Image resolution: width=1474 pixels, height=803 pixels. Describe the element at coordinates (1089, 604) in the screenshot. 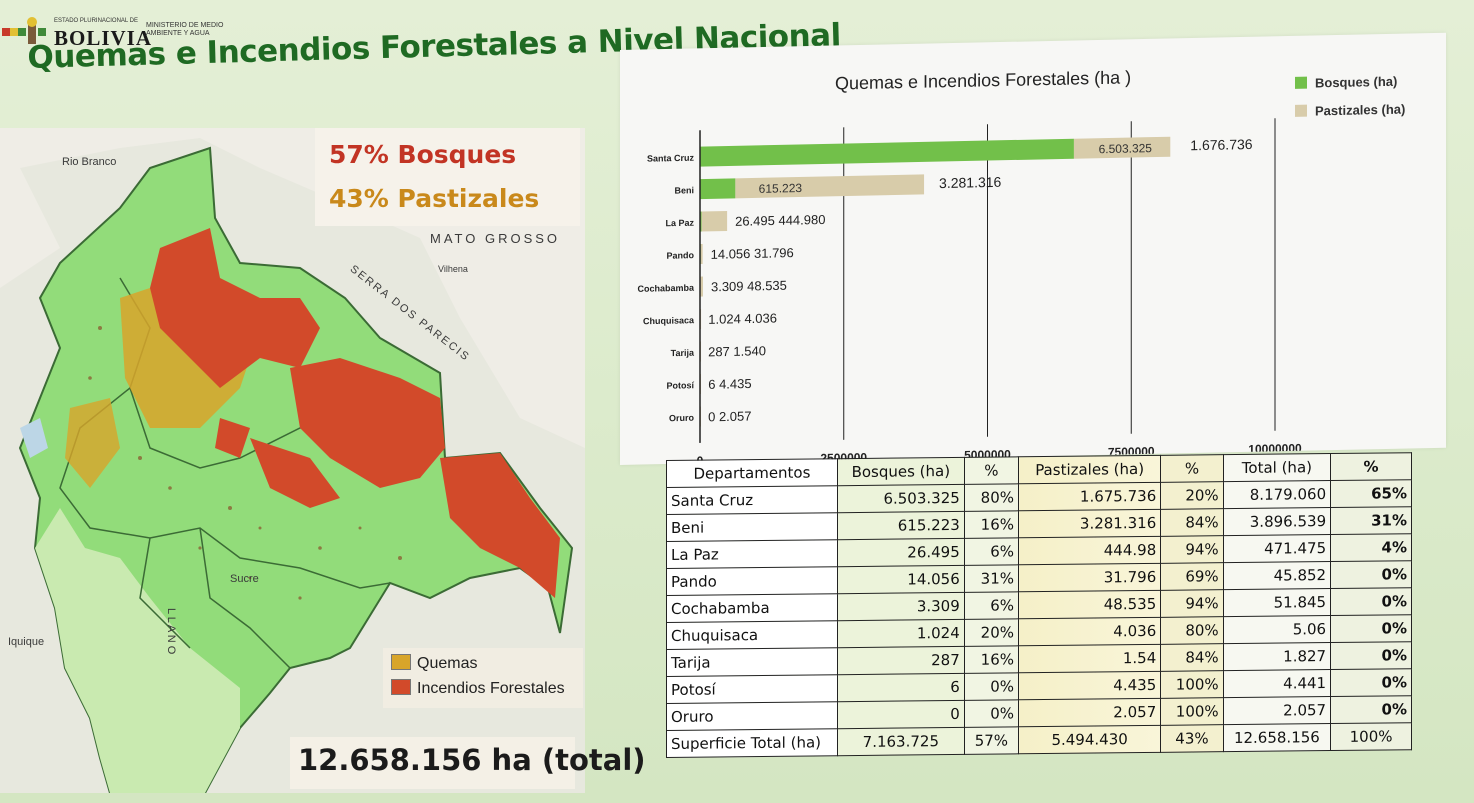

I see `cell-pastizales: 48.535` at that location.